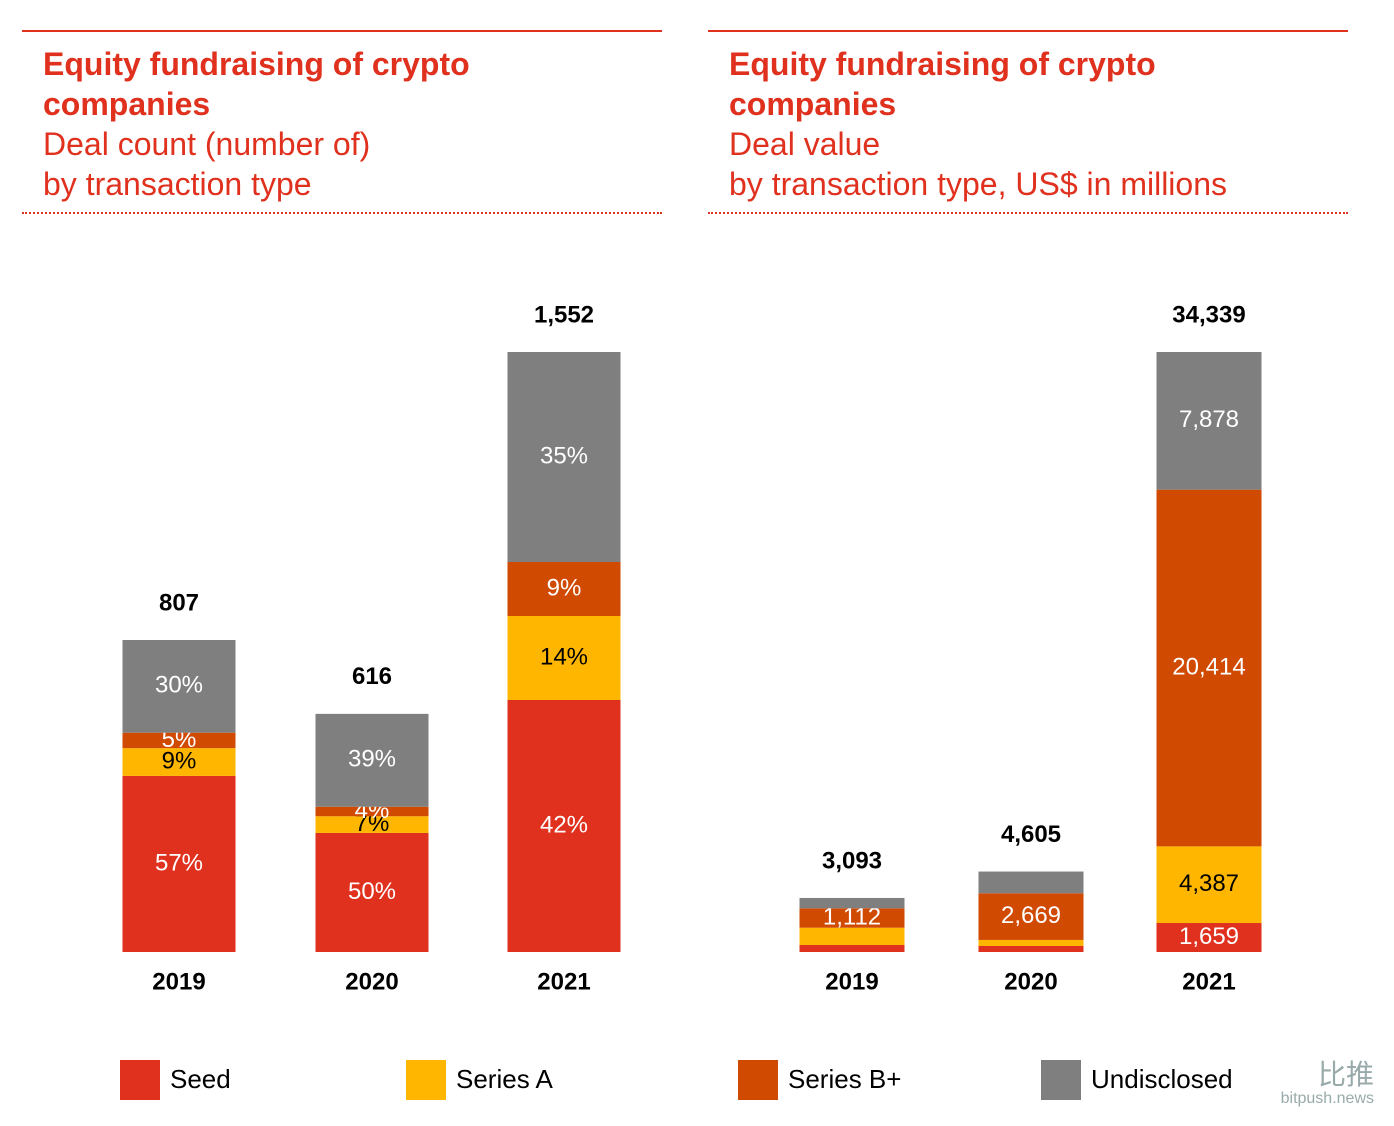 This screenshot has width=1394, height=1126. I want to click on legend-label: Series B+, so click(844, 1079).